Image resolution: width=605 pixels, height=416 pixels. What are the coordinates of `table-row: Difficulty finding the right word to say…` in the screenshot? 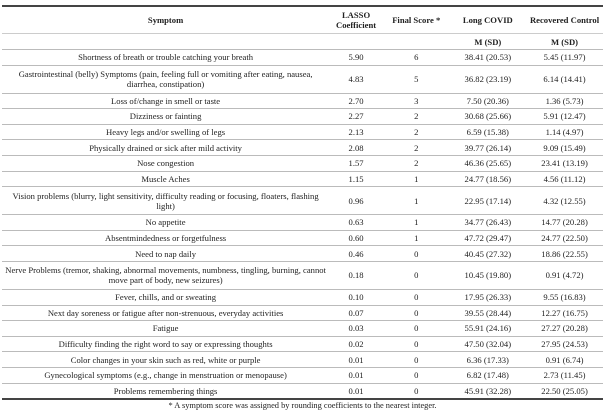 It's located at (302, 343).